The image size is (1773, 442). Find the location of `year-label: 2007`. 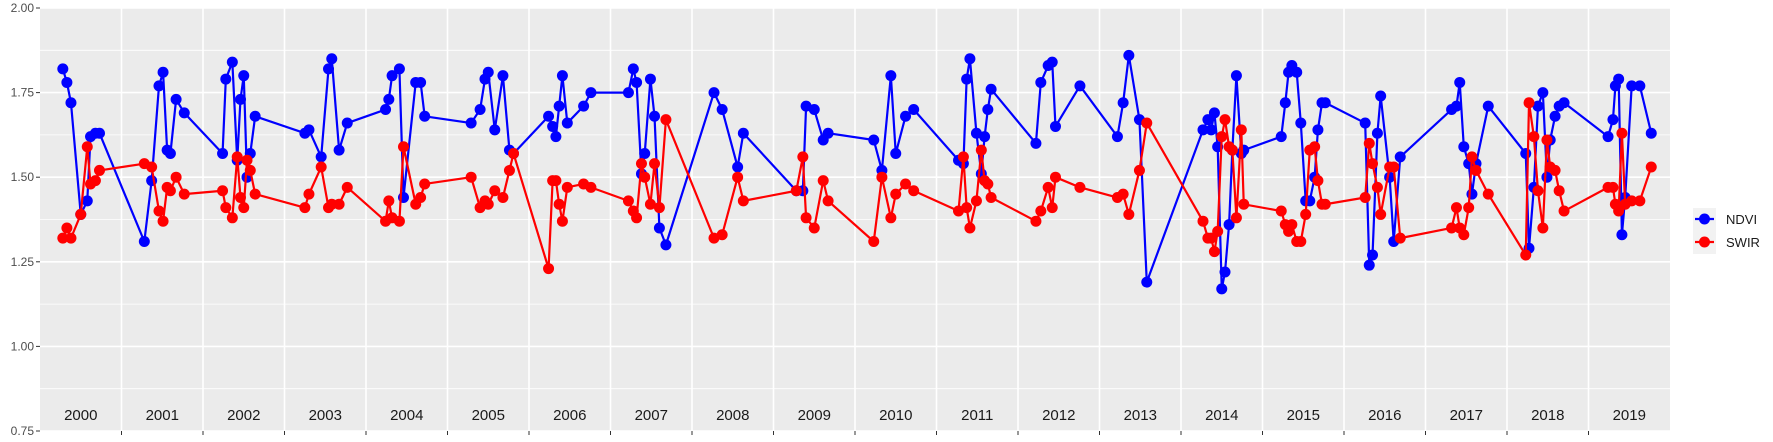

year-label: 2007 is located at coordinates (651, 415).